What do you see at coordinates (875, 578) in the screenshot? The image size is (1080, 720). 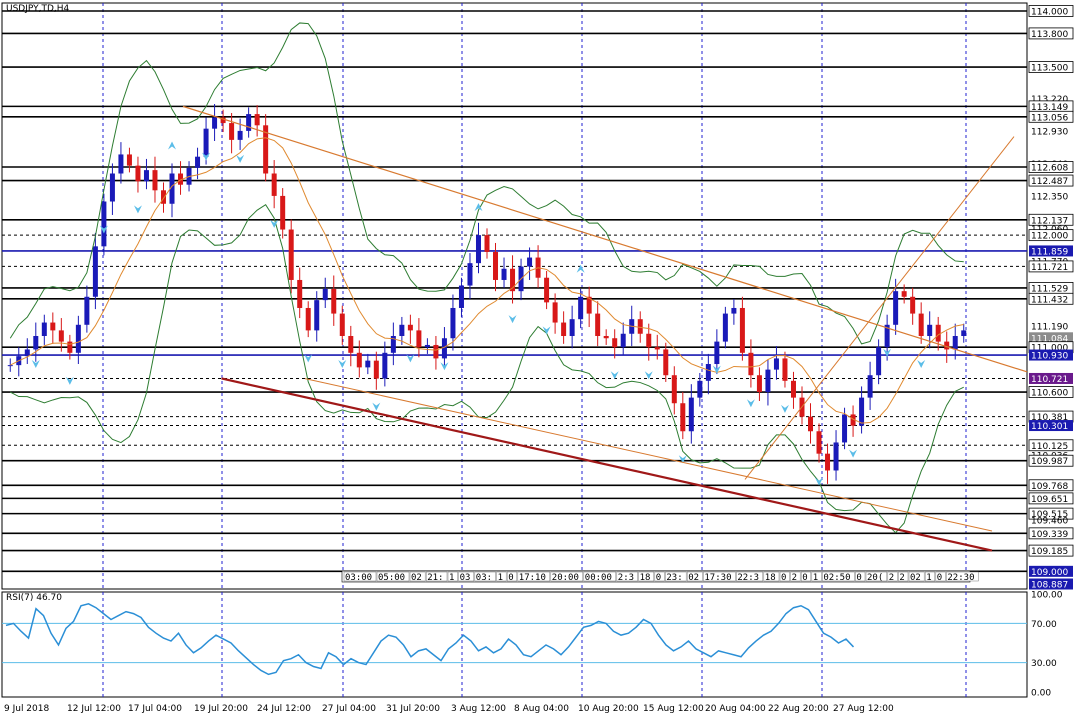 I see `session-label: 20(` at bounding box center [875, 578].